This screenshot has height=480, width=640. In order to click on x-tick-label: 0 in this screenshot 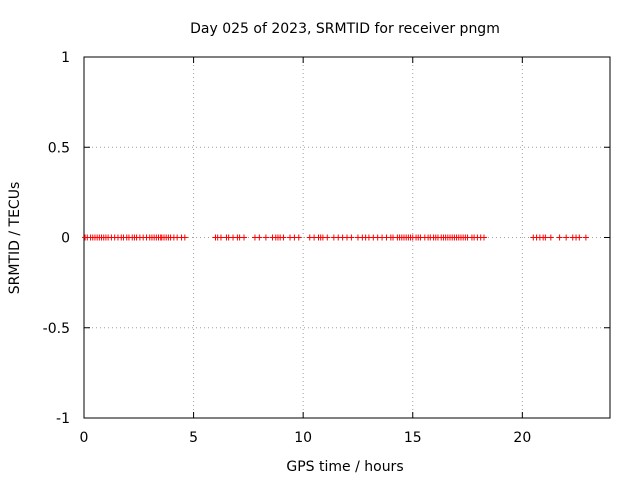, I will do `click(84, 438)`.